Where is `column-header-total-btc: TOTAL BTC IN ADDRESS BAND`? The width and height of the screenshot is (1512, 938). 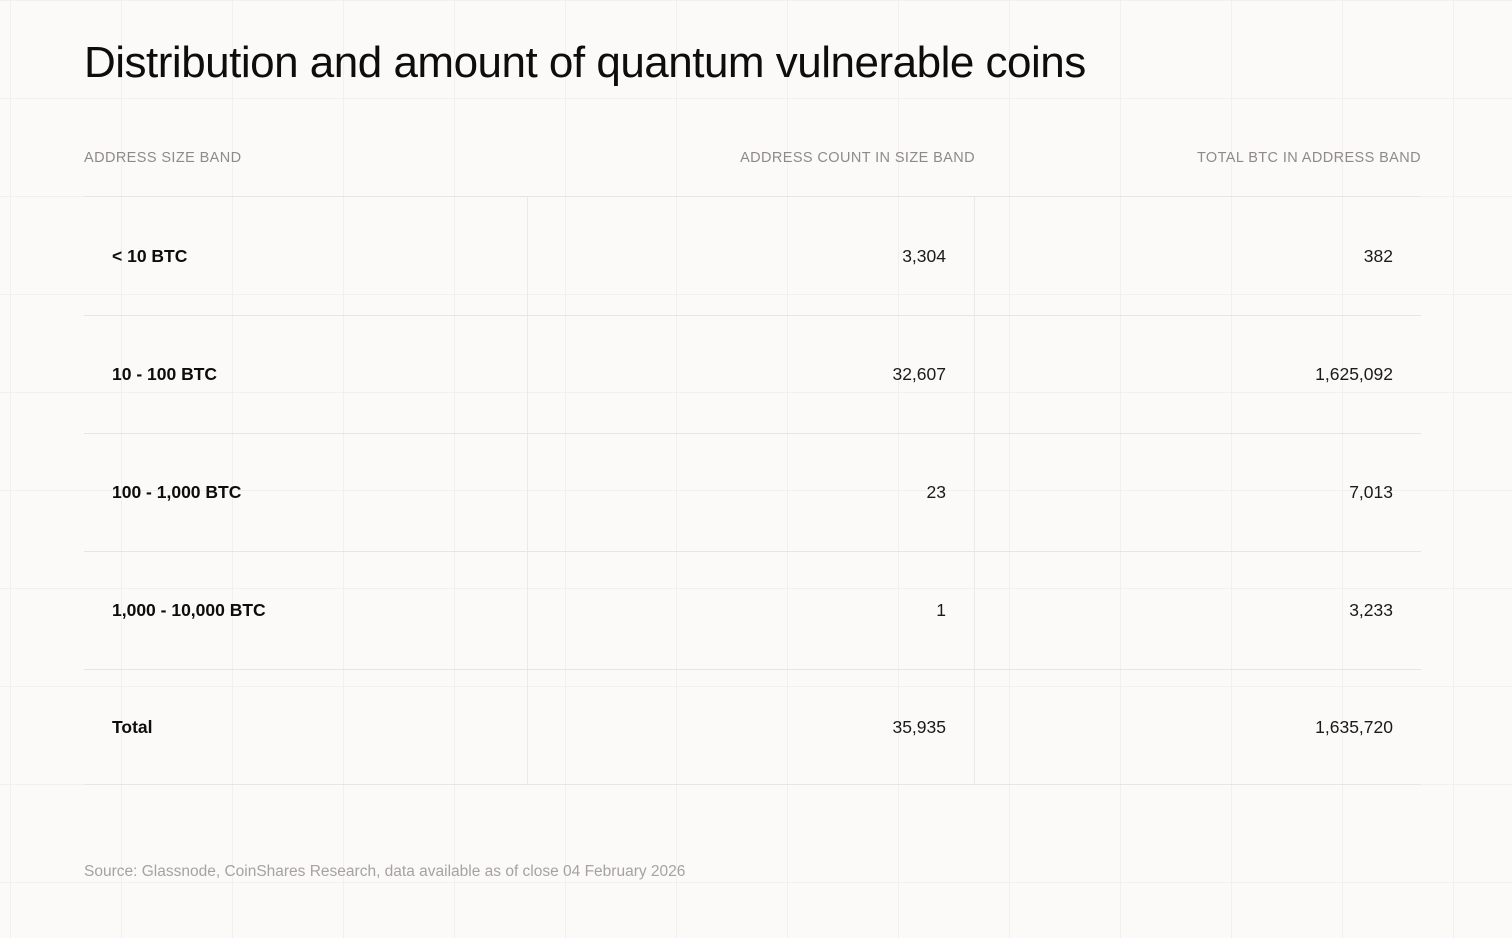 column-header-total-btc: TOTAL BTC IN ADDRESS BAND is located at coordinates (1308, 158).